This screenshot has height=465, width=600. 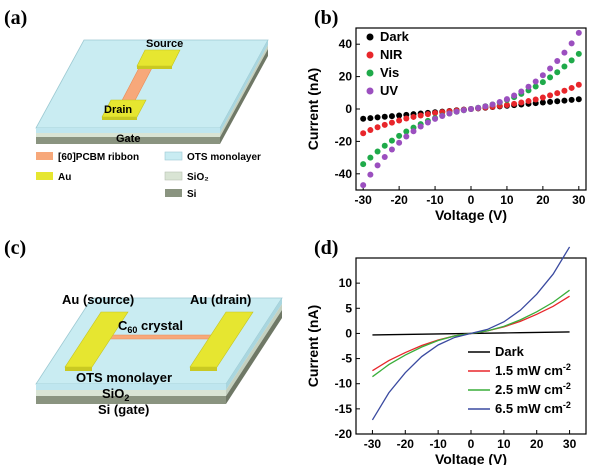 I want to click on chart-b-marks, so click(x=471, y=109).